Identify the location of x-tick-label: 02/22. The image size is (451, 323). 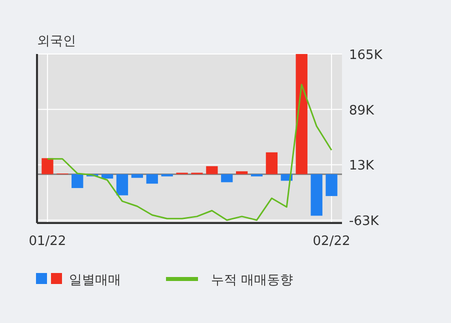
(331, 241).